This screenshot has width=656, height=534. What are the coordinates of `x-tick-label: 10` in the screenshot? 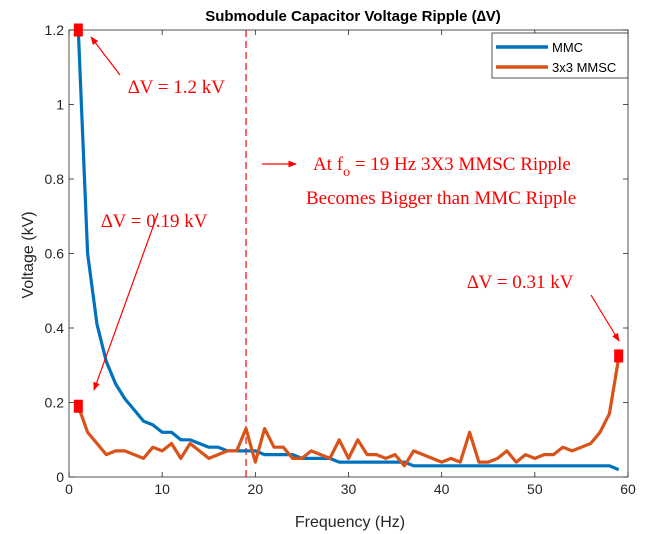 It's located at (162, 489).